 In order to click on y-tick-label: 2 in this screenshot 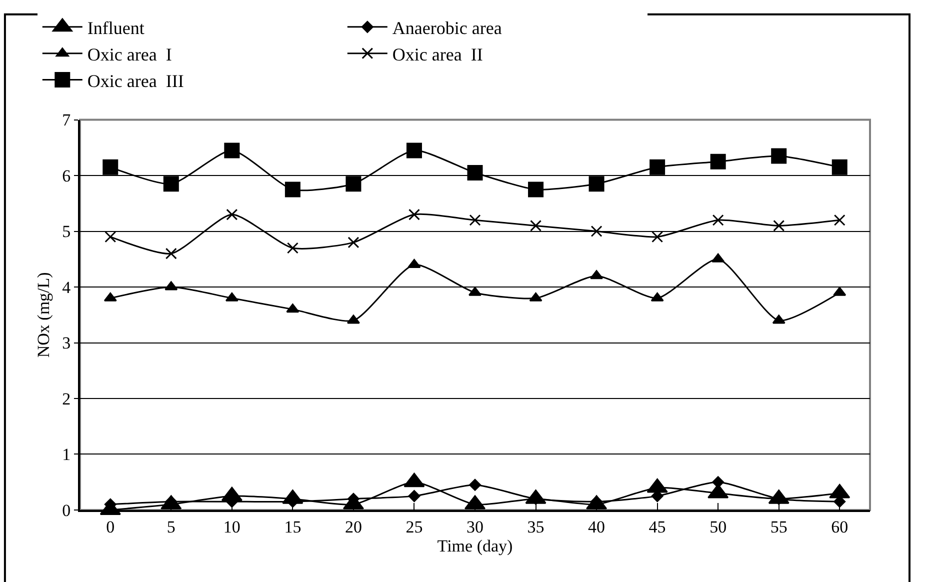, I will do `click(66, 398)`.